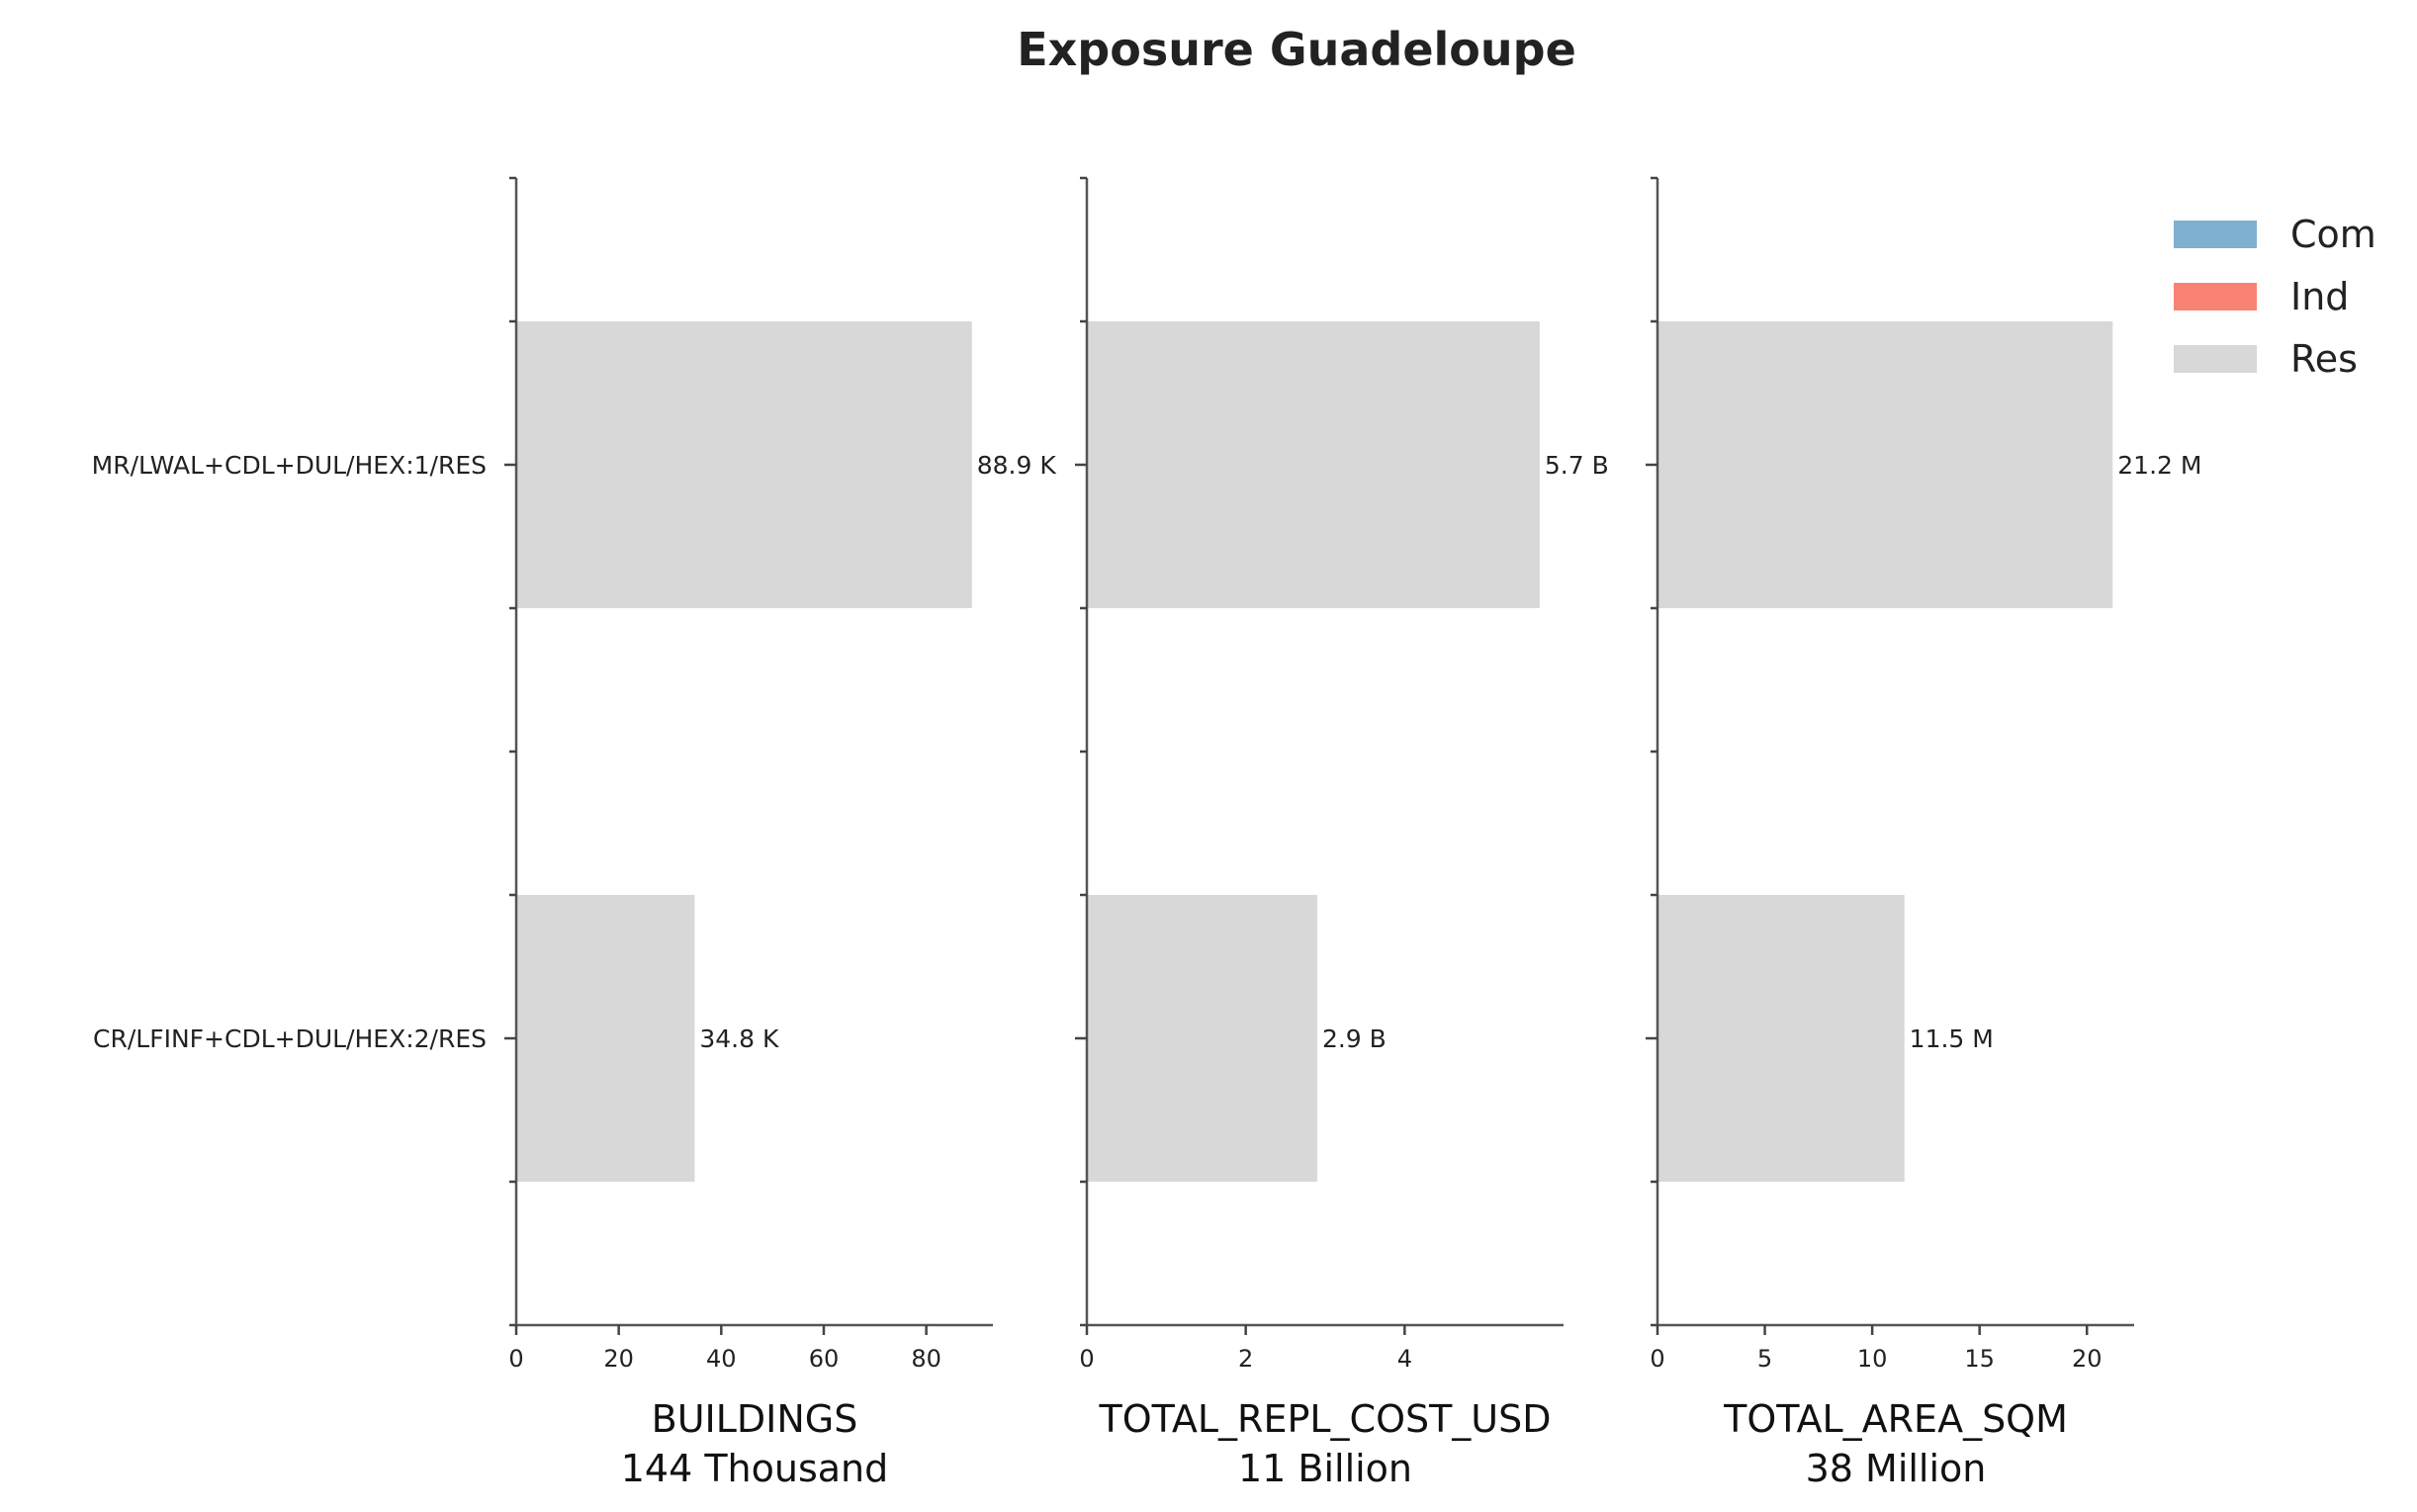 This screenshot has width=2417, height=1512. I want to click on x-axis-total: 11 Billion, so click(1325, 1468).